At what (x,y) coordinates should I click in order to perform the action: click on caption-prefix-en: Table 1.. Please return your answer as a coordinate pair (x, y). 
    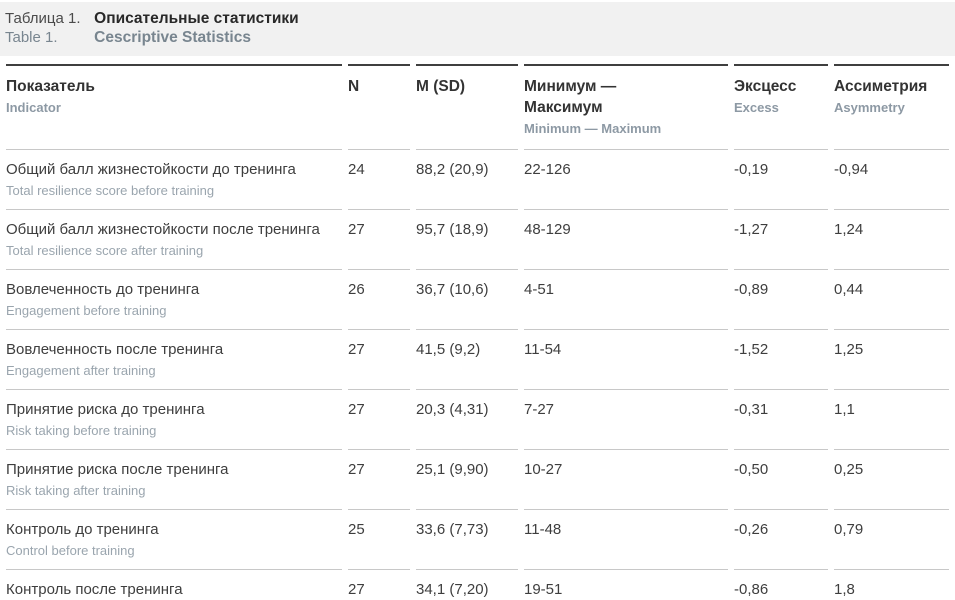
    Looking at the image, I should click on (31, 37).